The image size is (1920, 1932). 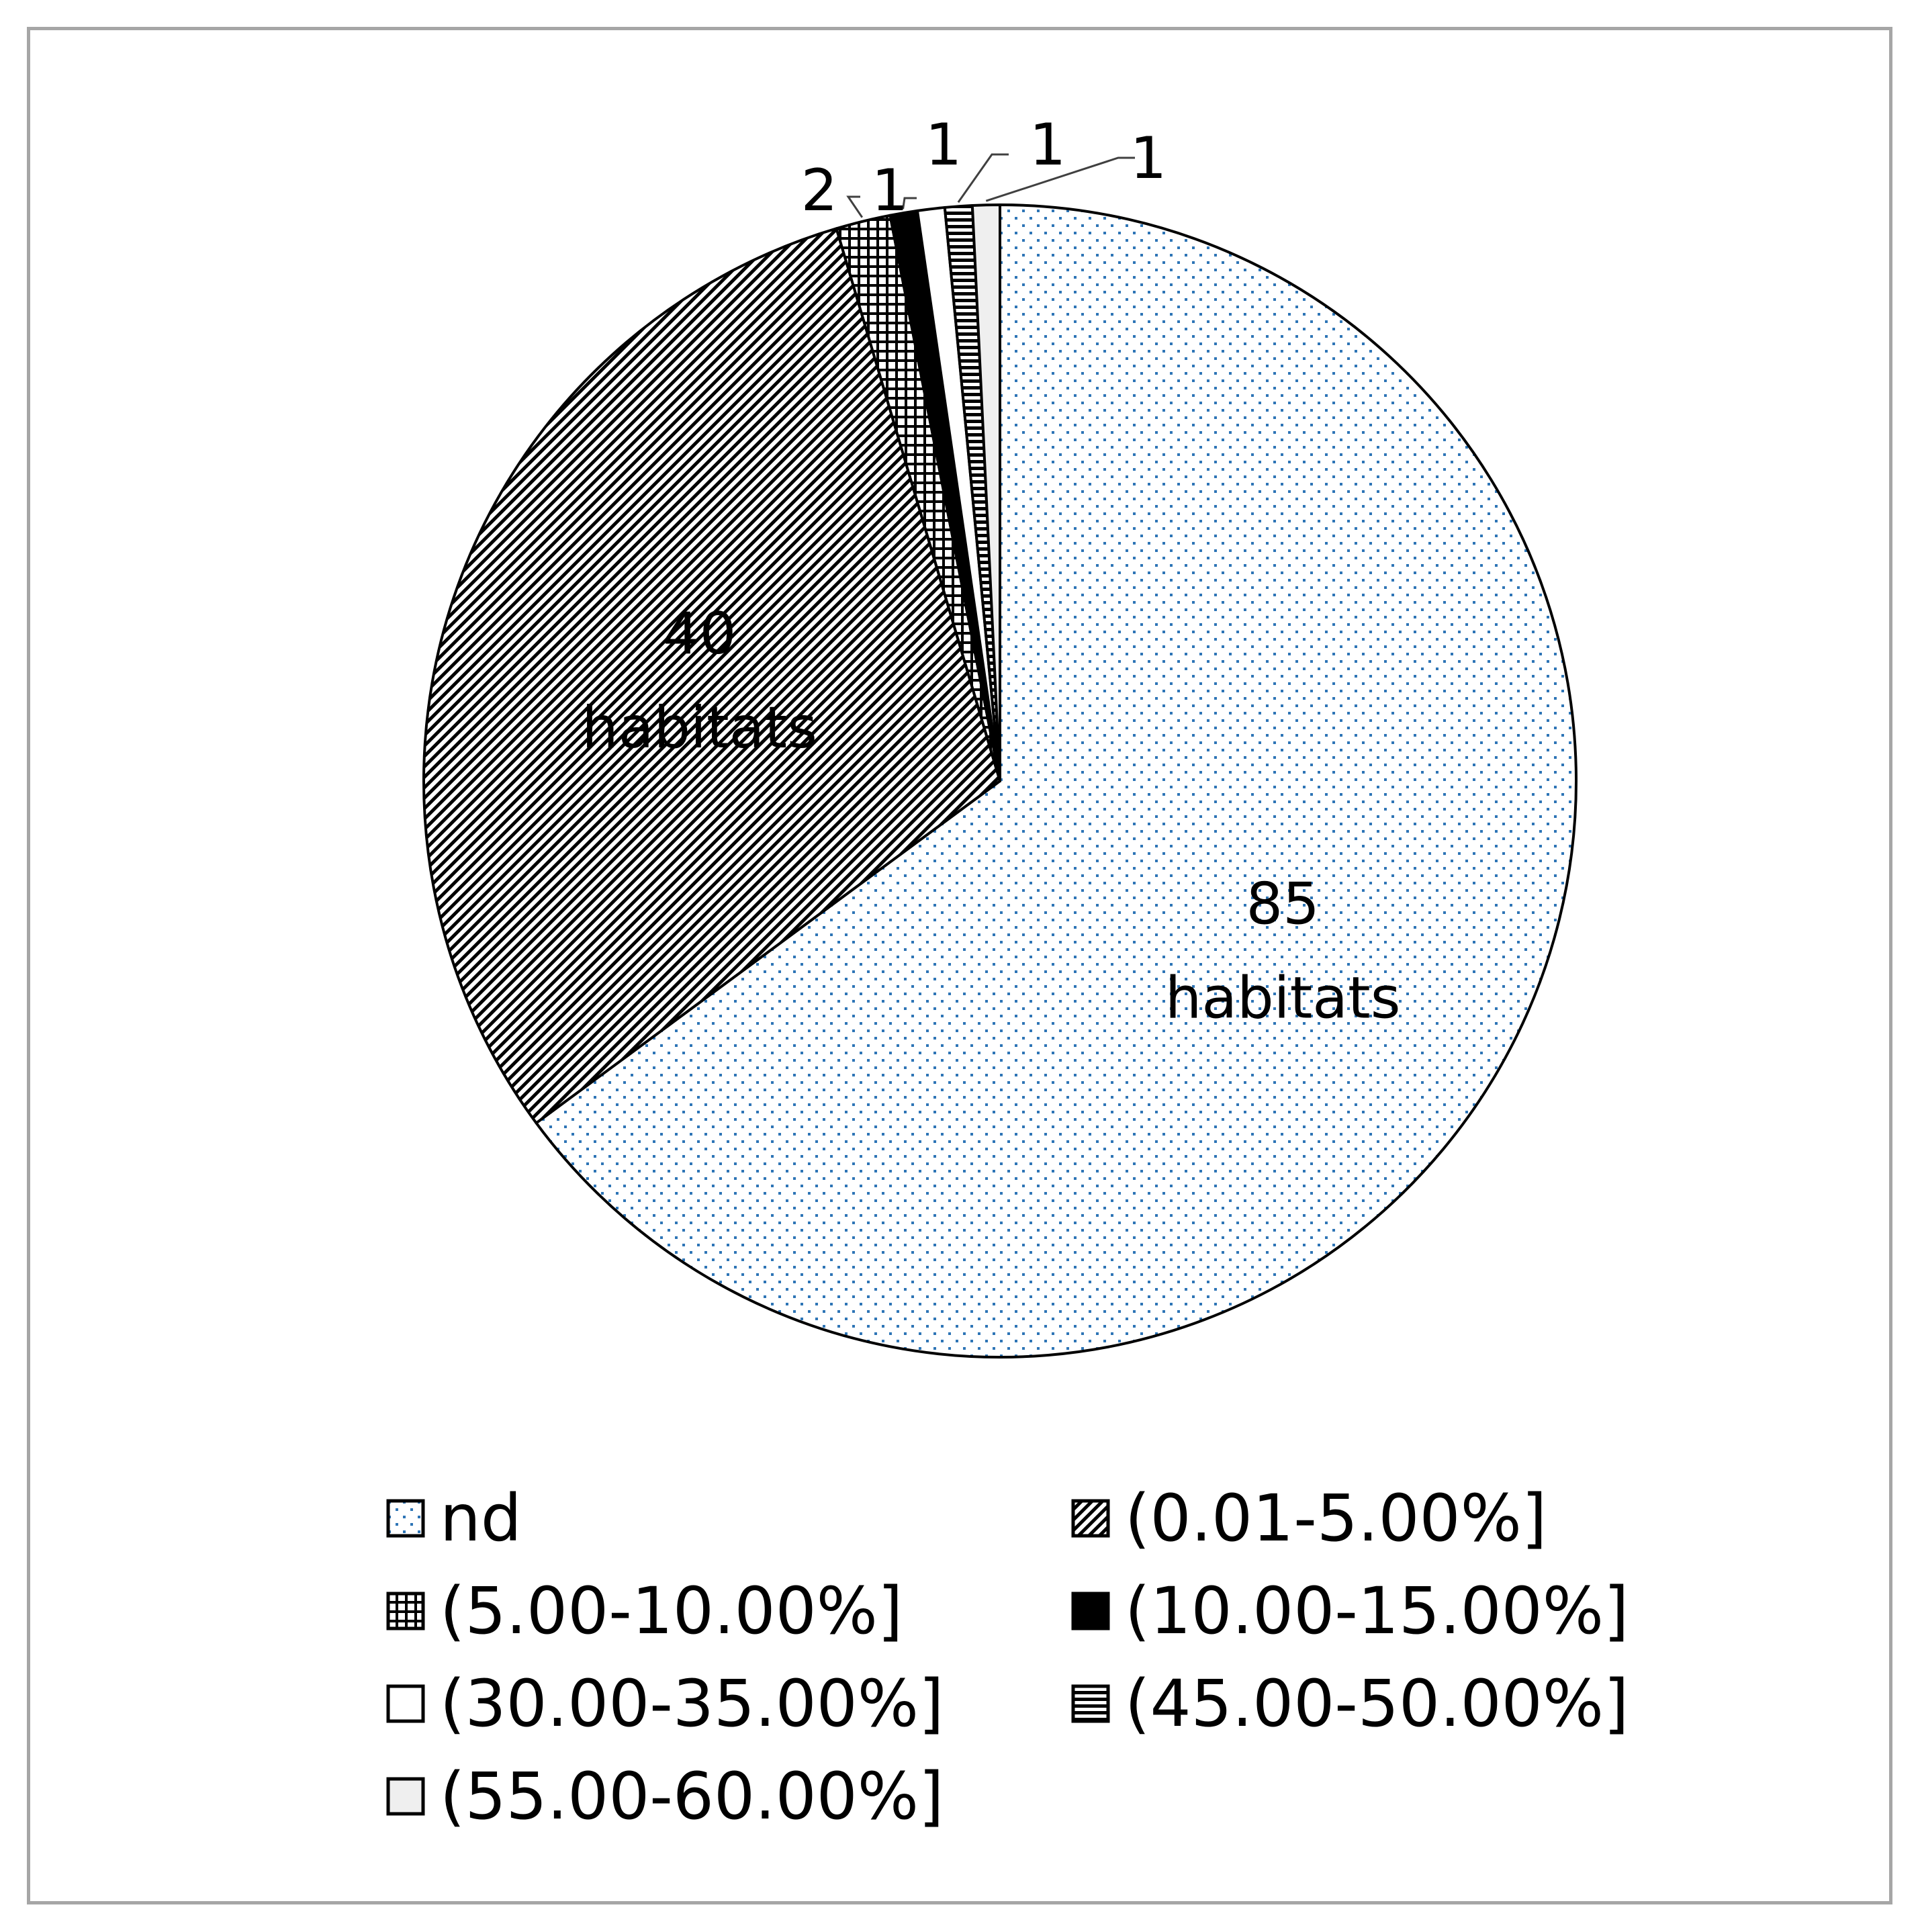 I want to click on legend-label: (0.01-5.00%], so click(x=1336, y=1518).